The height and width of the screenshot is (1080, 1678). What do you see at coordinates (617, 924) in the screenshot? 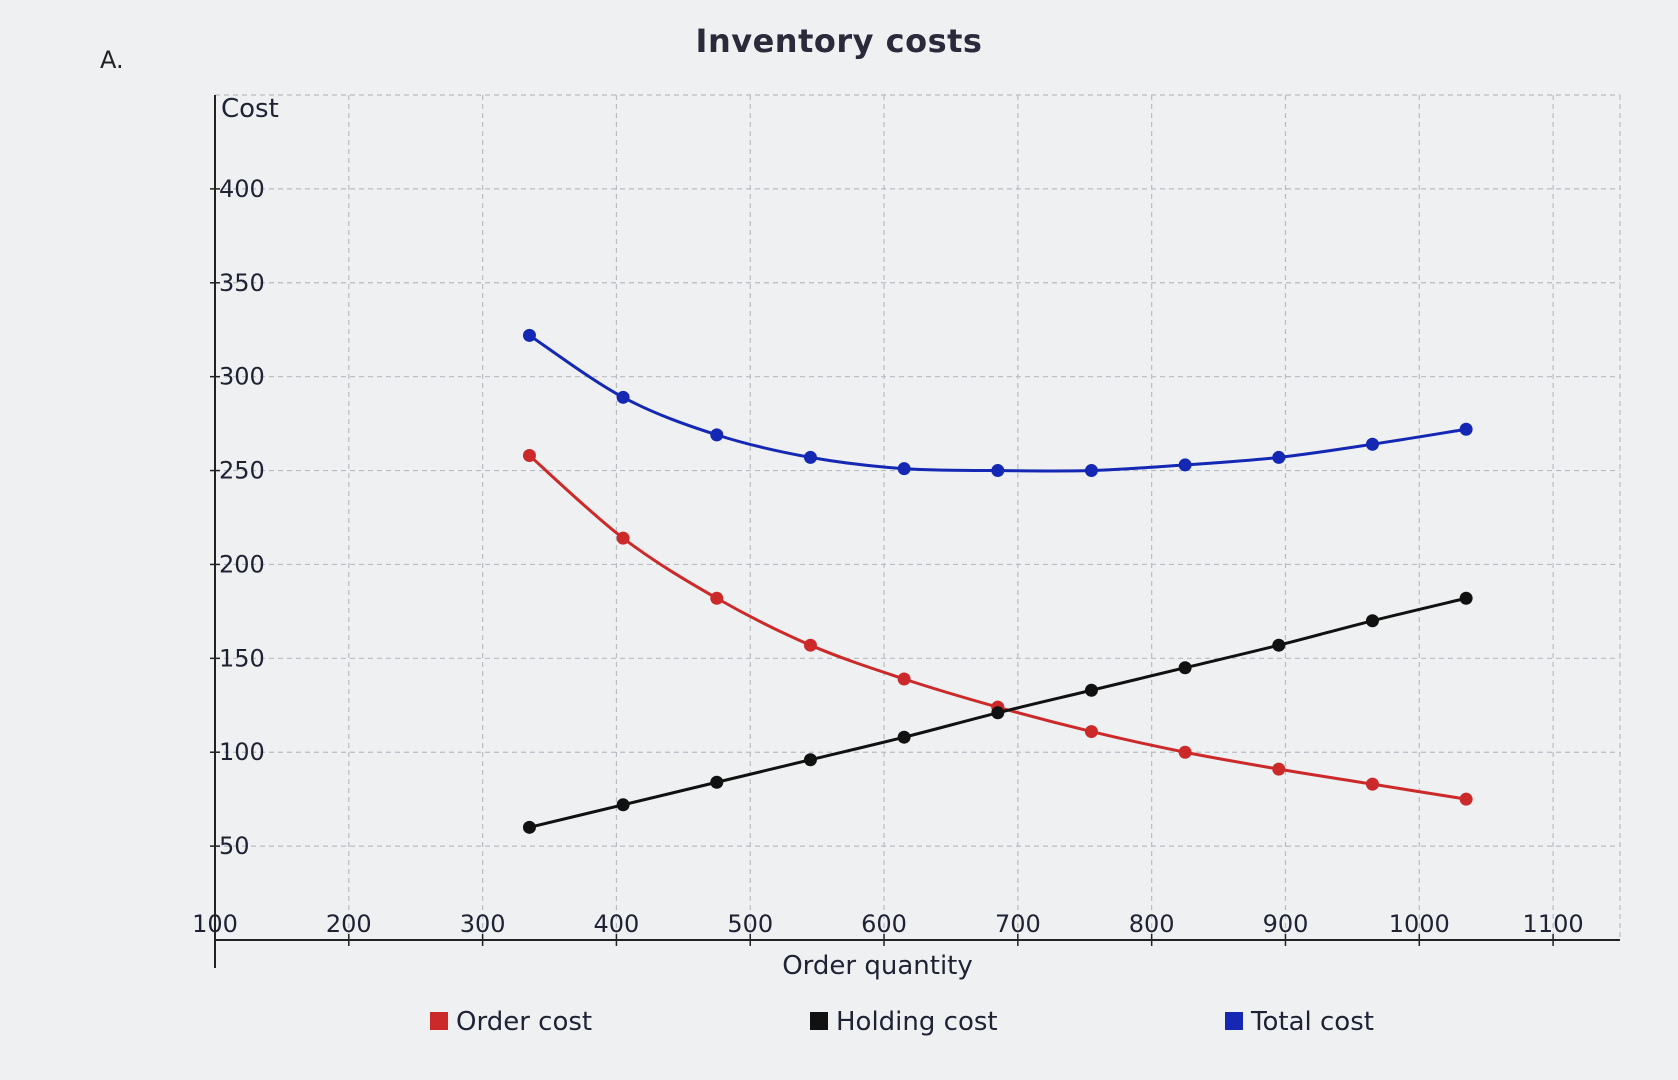
I see `x-tick-label: 400` at bounding box center [617, 924].